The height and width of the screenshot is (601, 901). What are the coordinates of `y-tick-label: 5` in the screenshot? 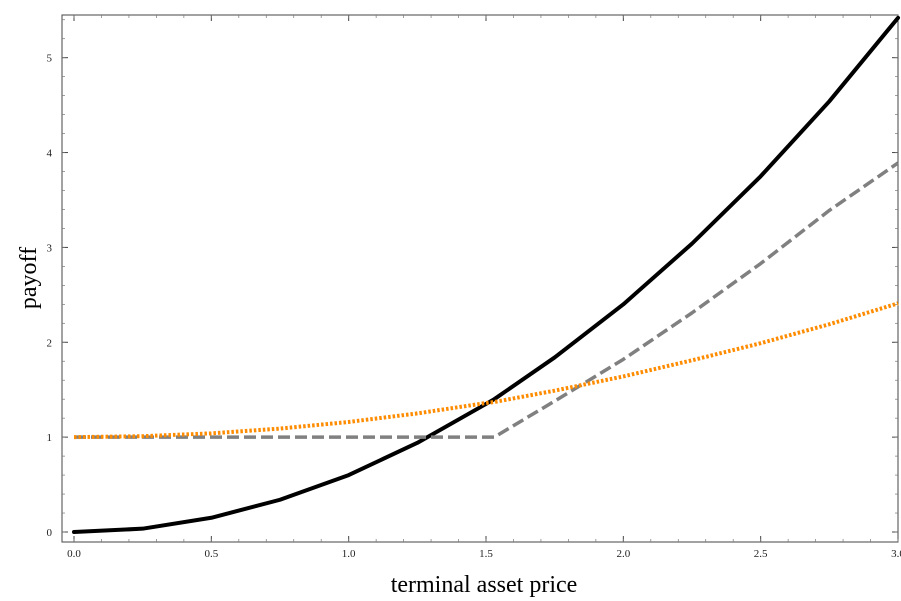 It's located at (50, 59).